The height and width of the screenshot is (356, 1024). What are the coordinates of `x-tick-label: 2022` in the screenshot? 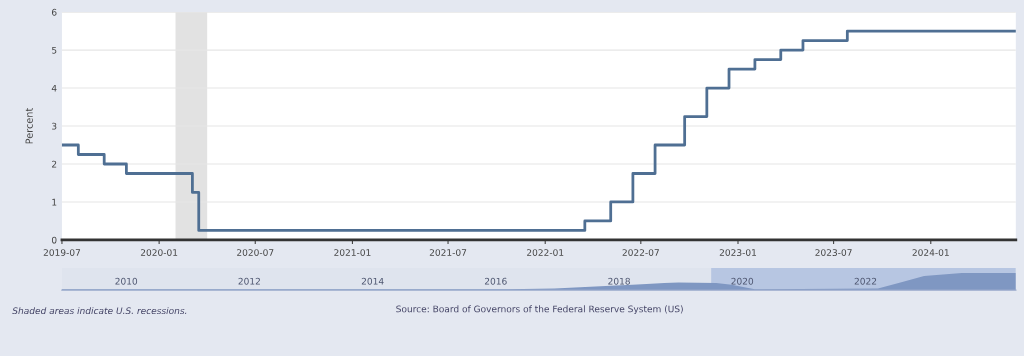 It's located at (865, 281).